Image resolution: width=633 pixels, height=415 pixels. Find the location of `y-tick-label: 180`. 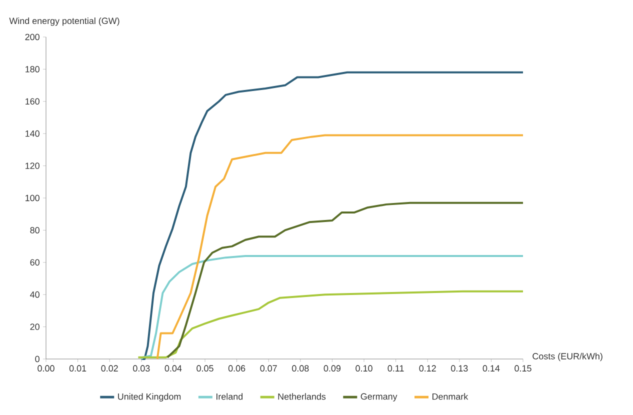

y-tick-label: 180 is located at coordinates (33, 69).